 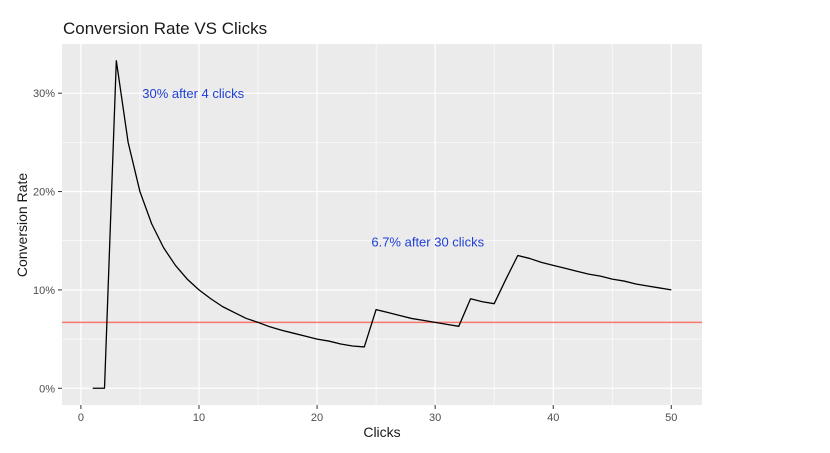 What do you see at coordinates (47, 389) in the screenshot?
I see `y-tick-label: 0%` at bounding box center [47, 389].